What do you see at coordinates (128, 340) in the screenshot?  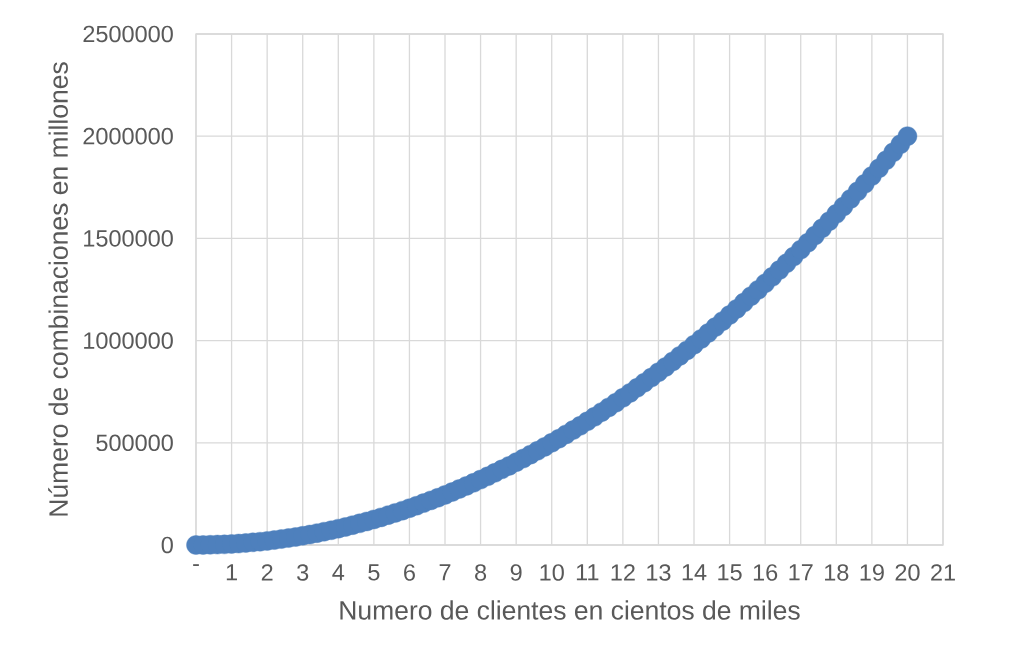 I see `y-tick-label: 1000000` at bounding box center [128, 340].